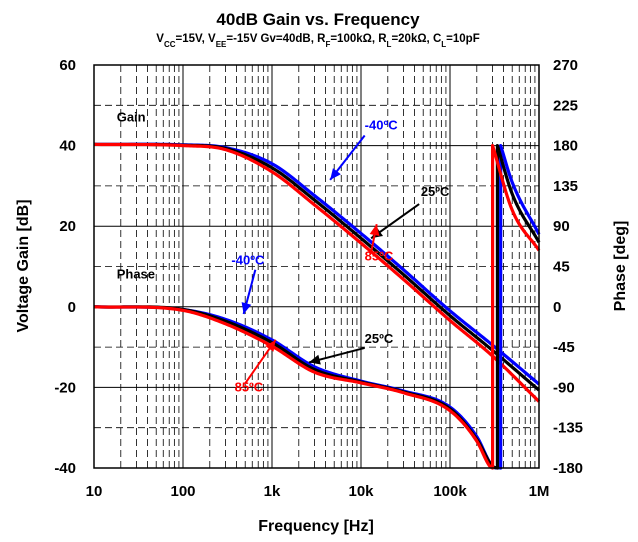 This screenshot has width=638, height=542. Describe the element at coordinates (565, 186) in the screenshot. I see `y2-tick-label: 135` at that location.